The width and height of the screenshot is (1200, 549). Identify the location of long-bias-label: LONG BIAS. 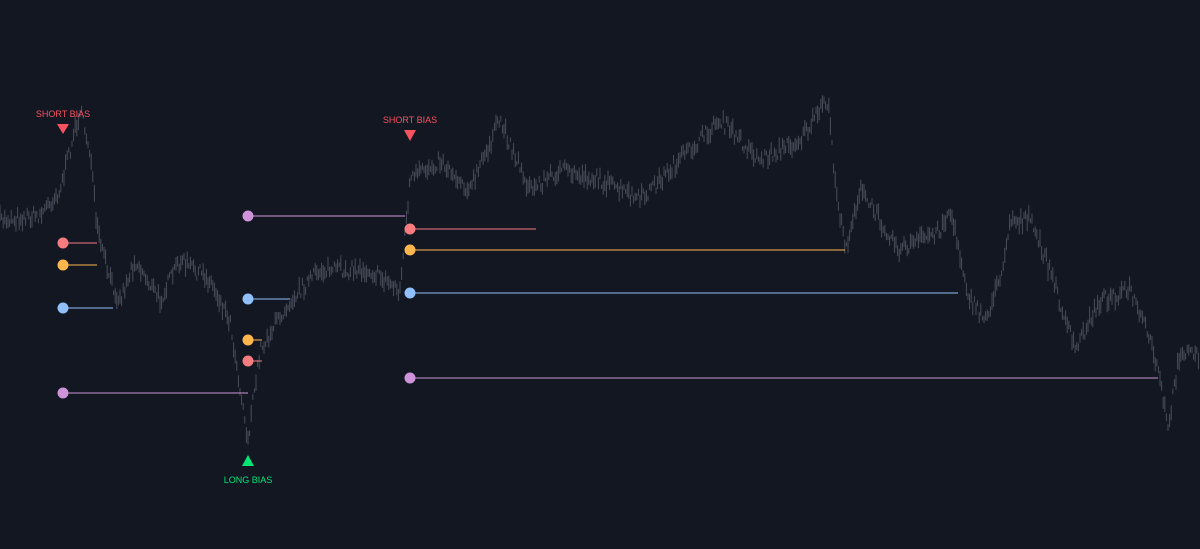
(248, 480).